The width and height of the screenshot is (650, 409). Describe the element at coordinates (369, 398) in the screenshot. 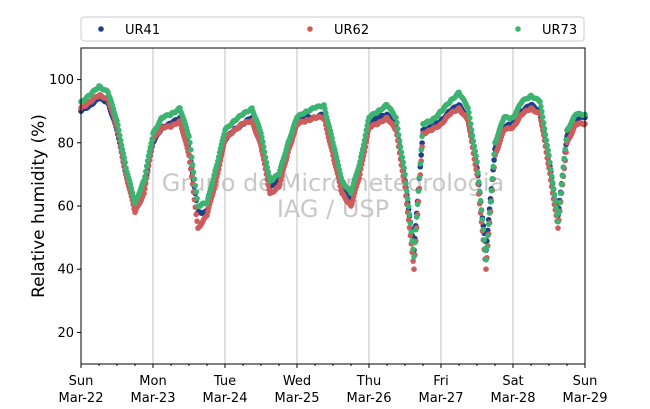

I see `x-tick-date: Mar-26` at that location.